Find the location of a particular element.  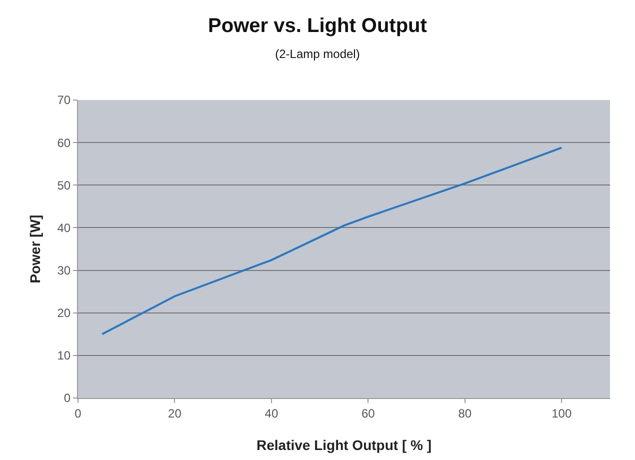

x-axis-title: Relative Light Output [ % ] is located at coordinates (344, 445).